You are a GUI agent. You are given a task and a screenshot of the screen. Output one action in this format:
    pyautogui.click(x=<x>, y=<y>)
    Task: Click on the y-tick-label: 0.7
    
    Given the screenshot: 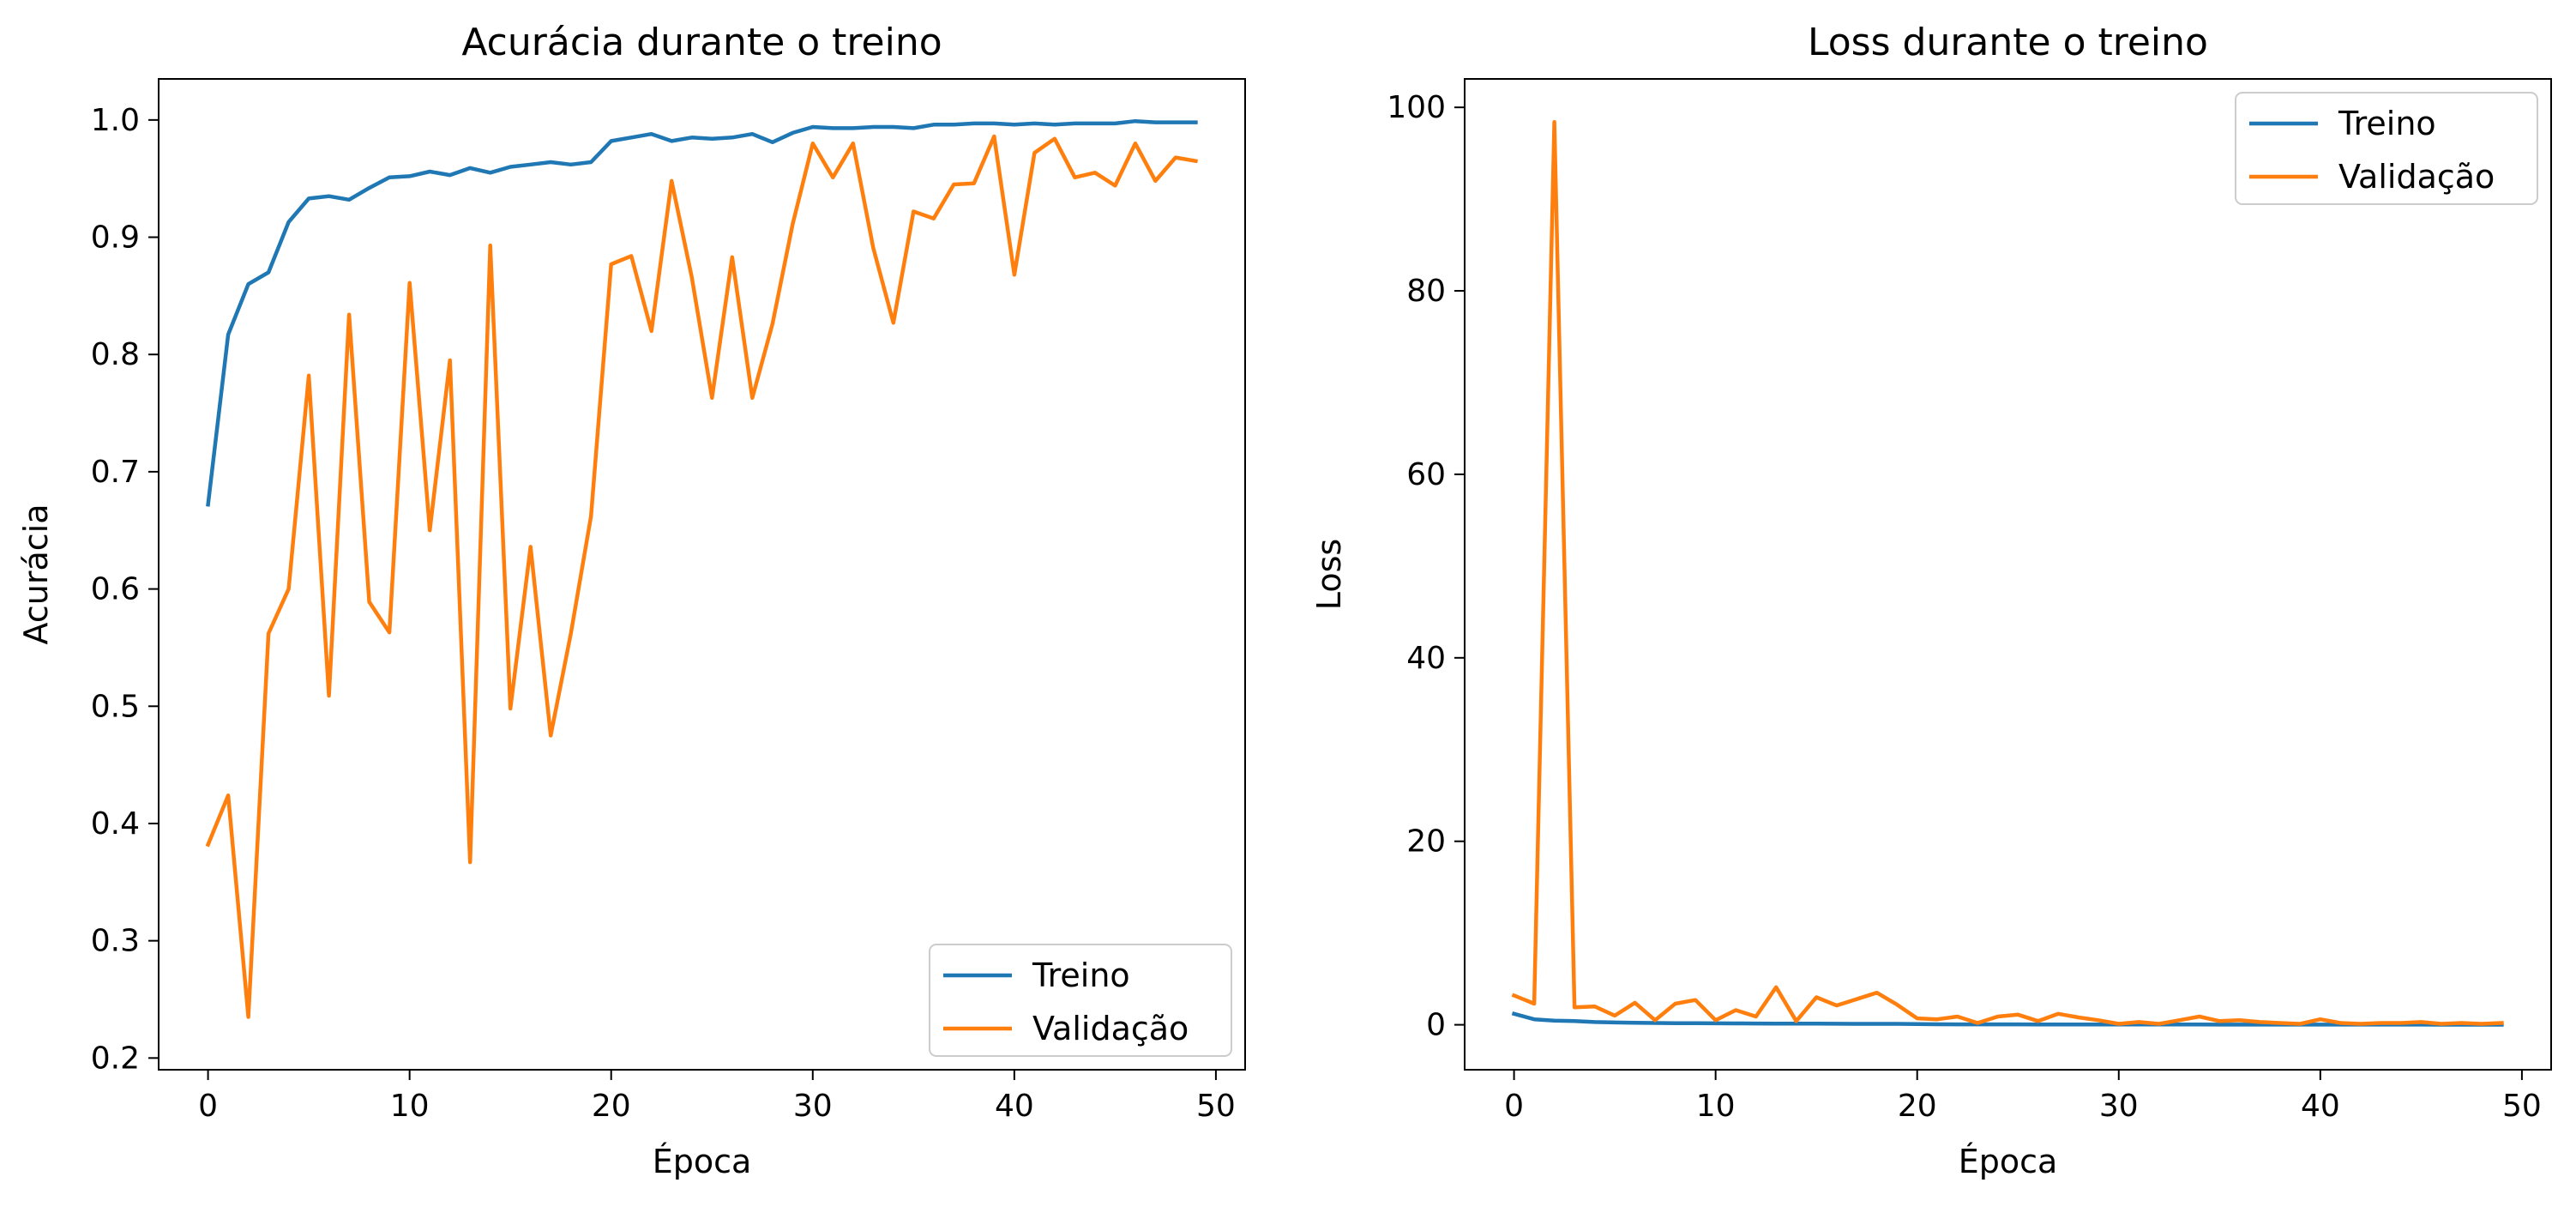 What is the action you would take?
    pyautogui.click(x=115, y=473)
    